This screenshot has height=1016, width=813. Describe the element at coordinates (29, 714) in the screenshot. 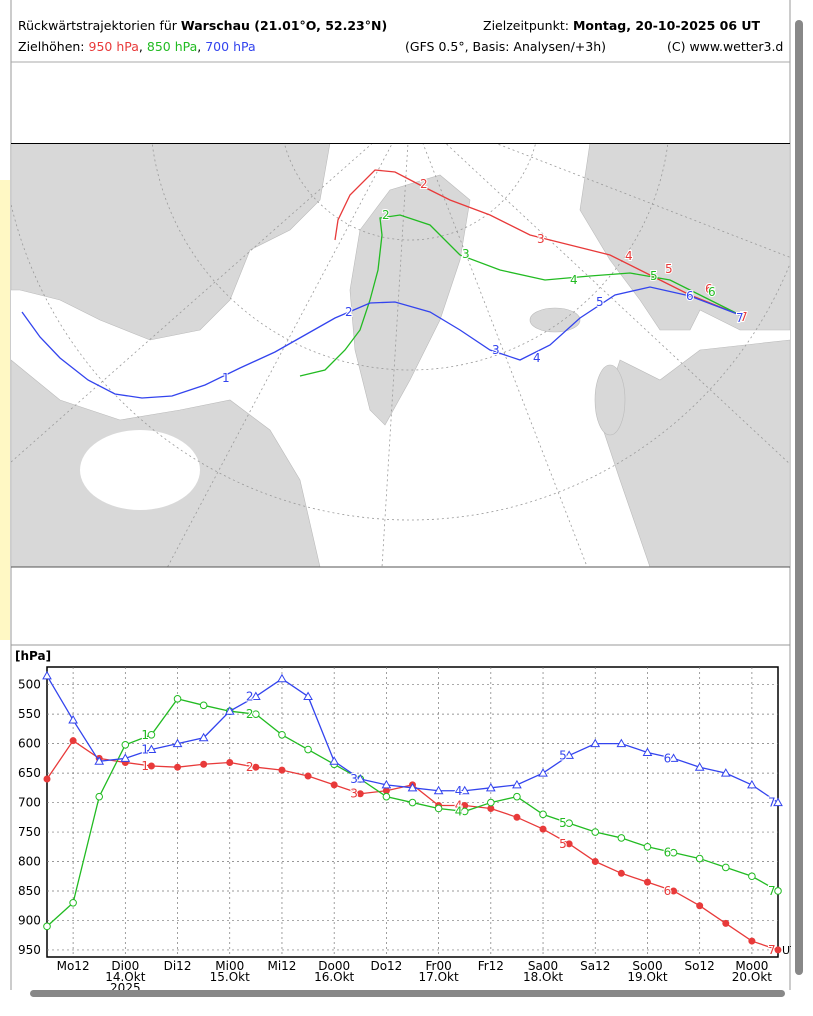

I see `y-tick-label: 550` at that location.